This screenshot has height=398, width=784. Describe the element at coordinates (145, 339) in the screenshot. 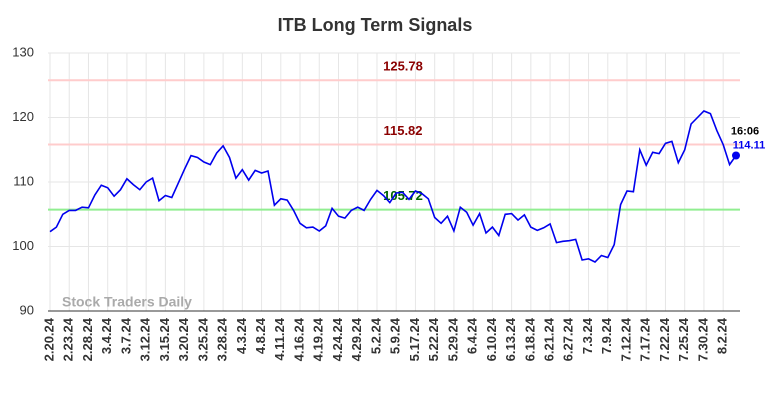

I see `x-tick-label: 3.12.24` at that location.